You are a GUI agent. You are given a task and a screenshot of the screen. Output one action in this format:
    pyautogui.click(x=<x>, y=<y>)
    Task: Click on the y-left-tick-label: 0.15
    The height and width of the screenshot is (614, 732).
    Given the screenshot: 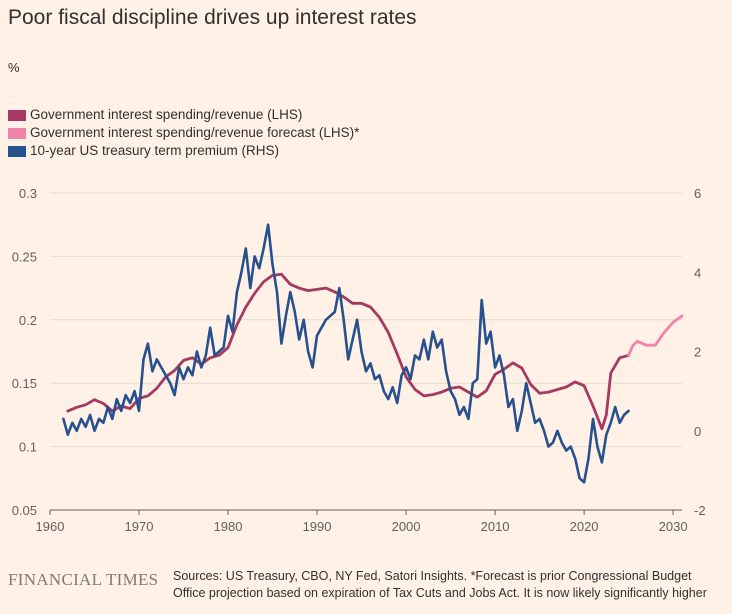 What is the action you would take?
    pyautogui.click(x=24, y=383)
    